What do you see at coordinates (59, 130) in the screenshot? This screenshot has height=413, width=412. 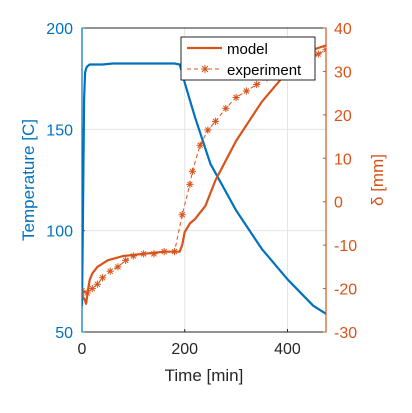 I see `y-left-tick-label: 150` at bounding box center [59, 130].